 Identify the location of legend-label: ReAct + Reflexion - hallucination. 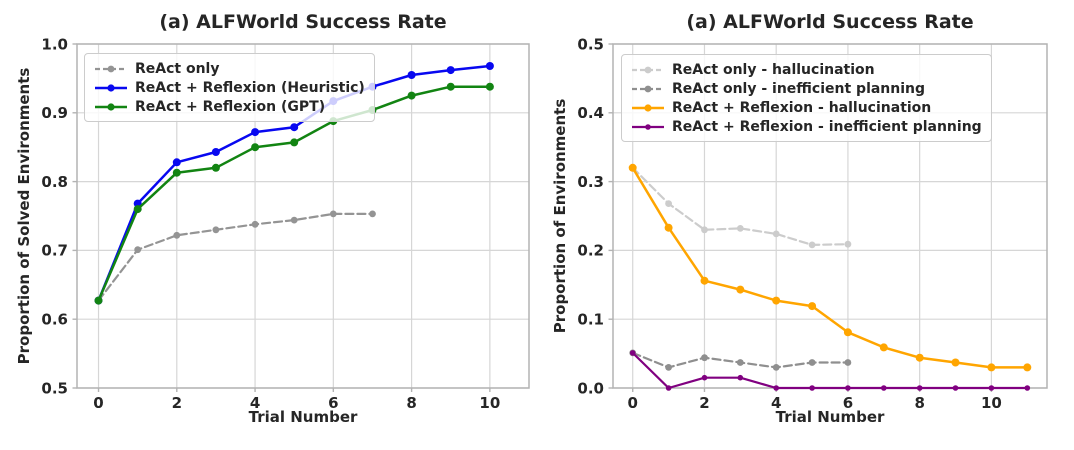
(802, 107).